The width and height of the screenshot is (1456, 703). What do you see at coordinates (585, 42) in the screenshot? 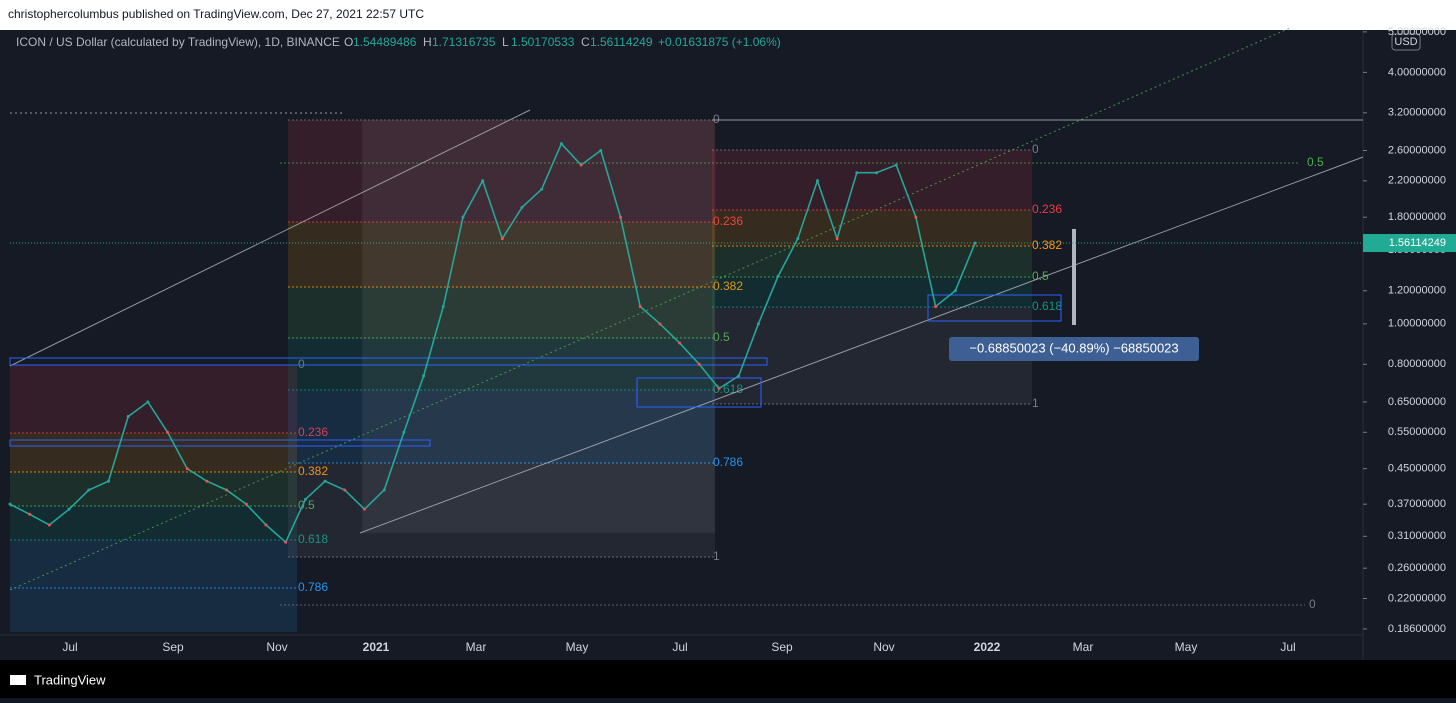
I see `ohlc-key: C` at bounding box center [585, 42].